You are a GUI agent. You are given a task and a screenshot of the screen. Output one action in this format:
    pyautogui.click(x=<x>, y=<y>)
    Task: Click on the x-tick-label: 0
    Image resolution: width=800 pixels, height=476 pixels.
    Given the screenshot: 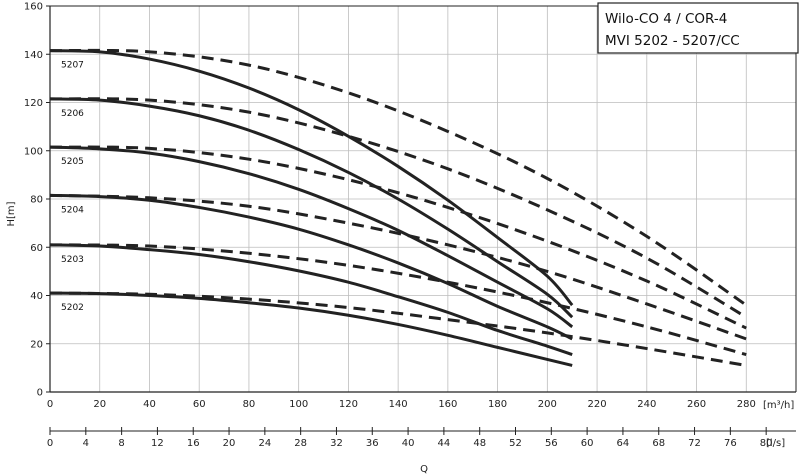 What is the action you would take?
    pyautogui.click(x=50, y=404)
    